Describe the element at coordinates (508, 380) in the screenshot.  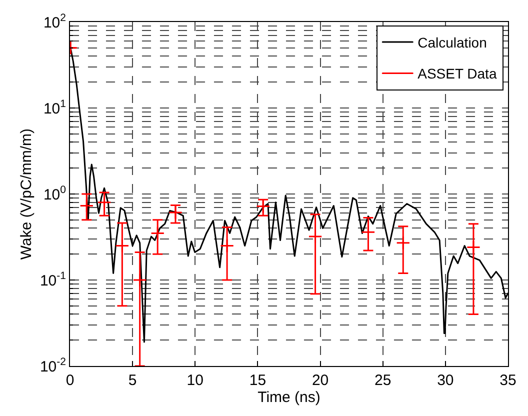
I see `x-tick-label: 35` at that location.